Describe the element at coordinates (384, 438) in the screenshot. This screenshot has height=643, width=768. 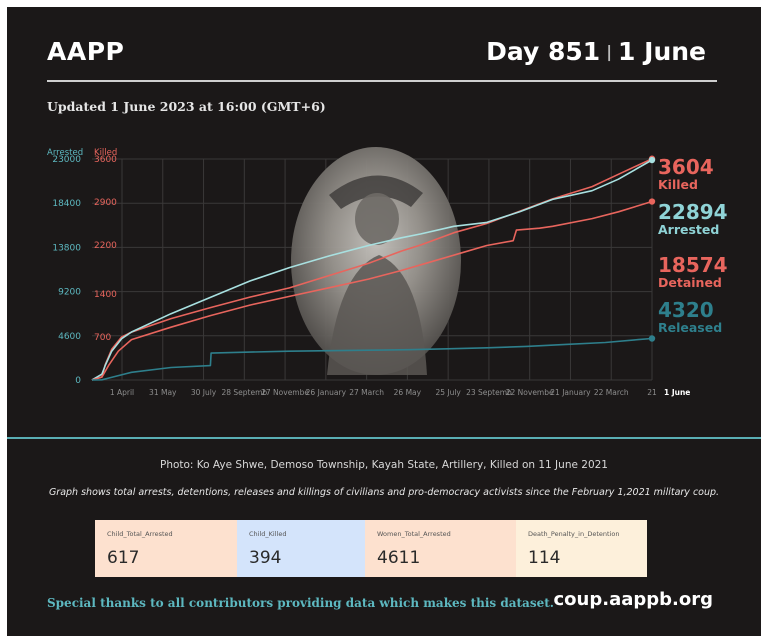
I see `section-divider` at that location.